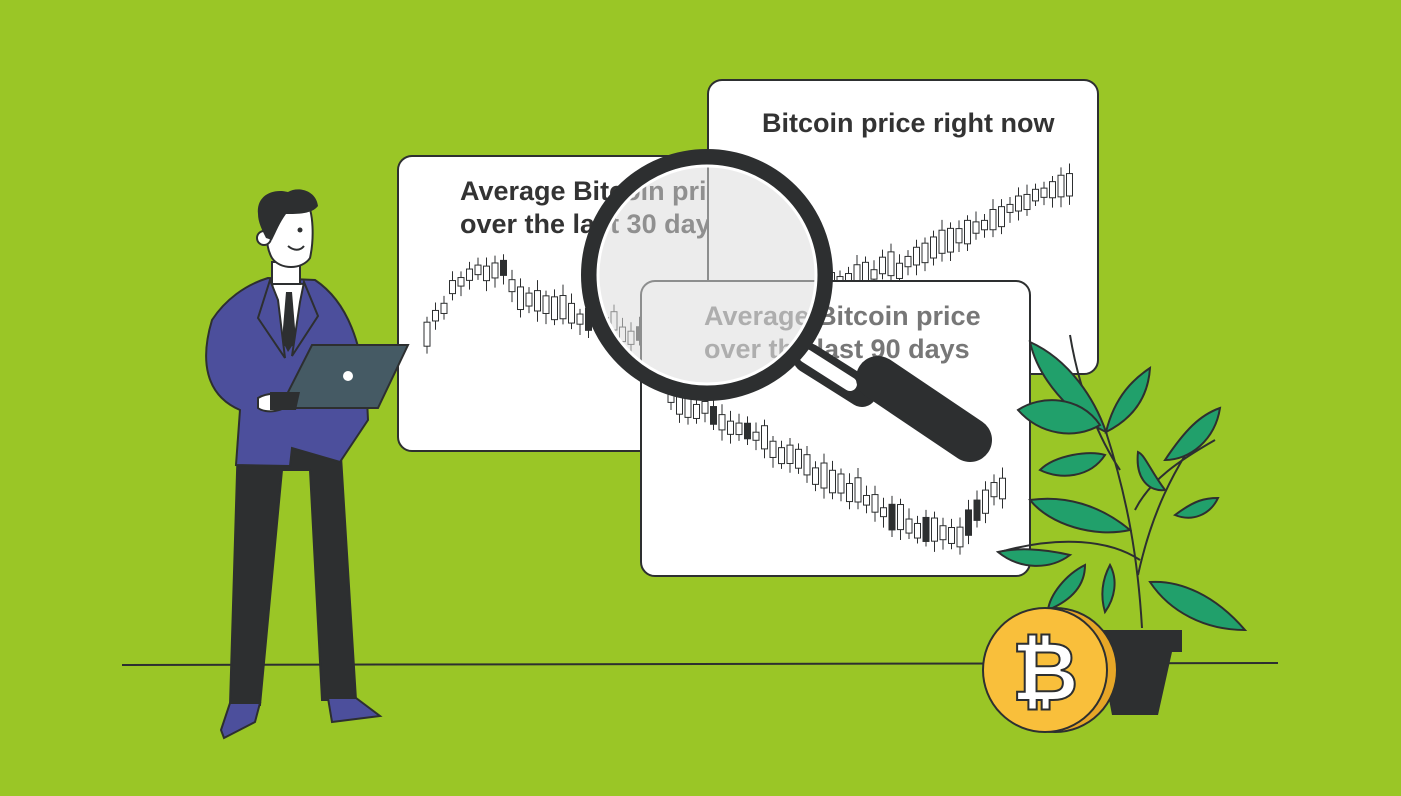 The height and width of the screenshot is (796, 1401). What do you see at coordinates (294, 464) in the screenshot?
I see `person-illustration` at bounding box center [294, 464].